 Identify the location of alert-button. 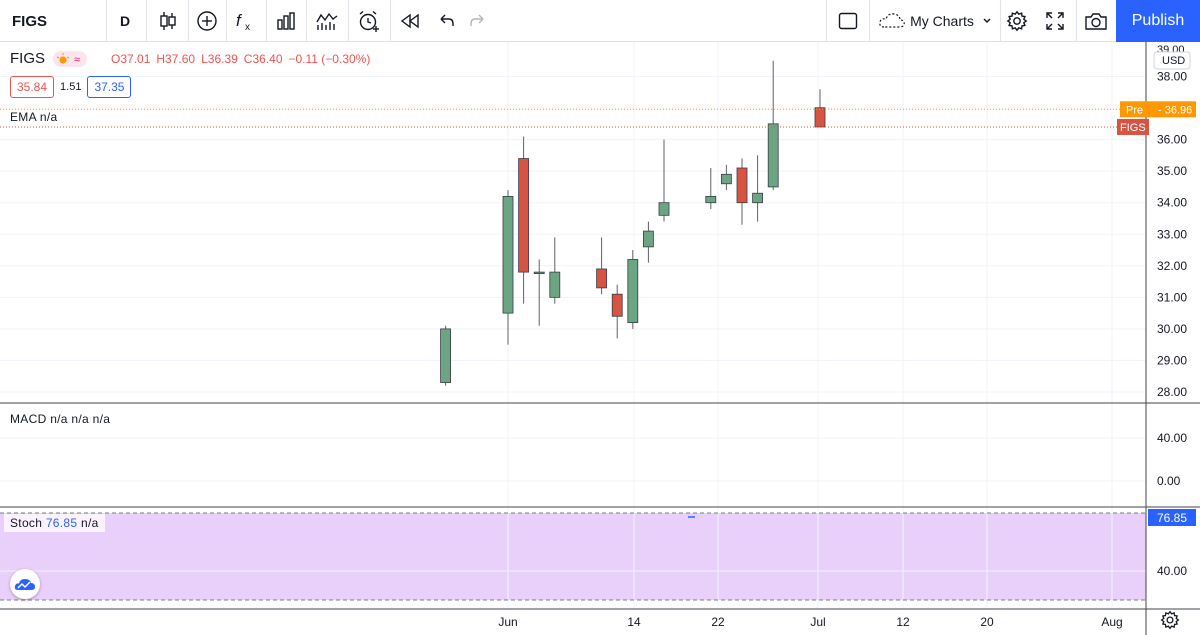
(369, 21).